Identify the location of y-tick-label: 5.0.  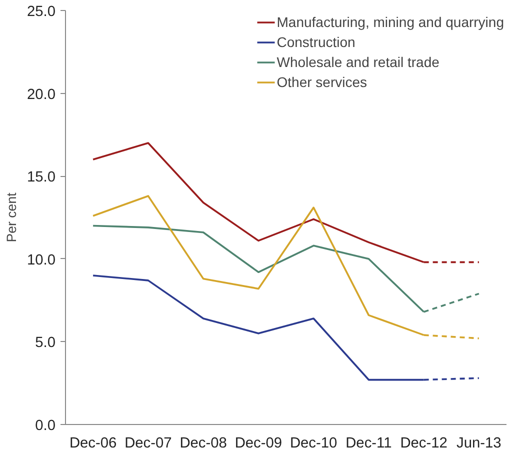
(45, 343).